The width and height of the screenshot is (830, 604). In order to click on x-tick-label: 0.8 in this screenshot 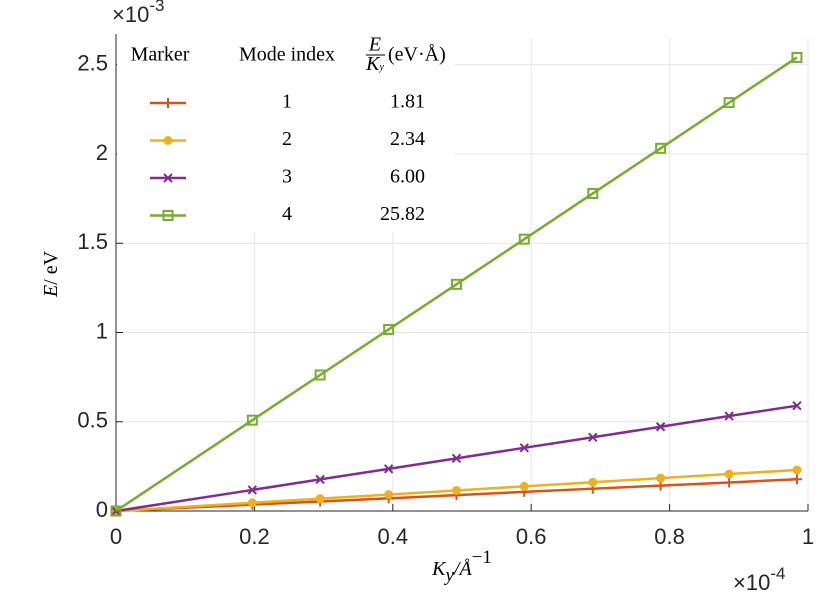, I will do `click(669, 536)`.